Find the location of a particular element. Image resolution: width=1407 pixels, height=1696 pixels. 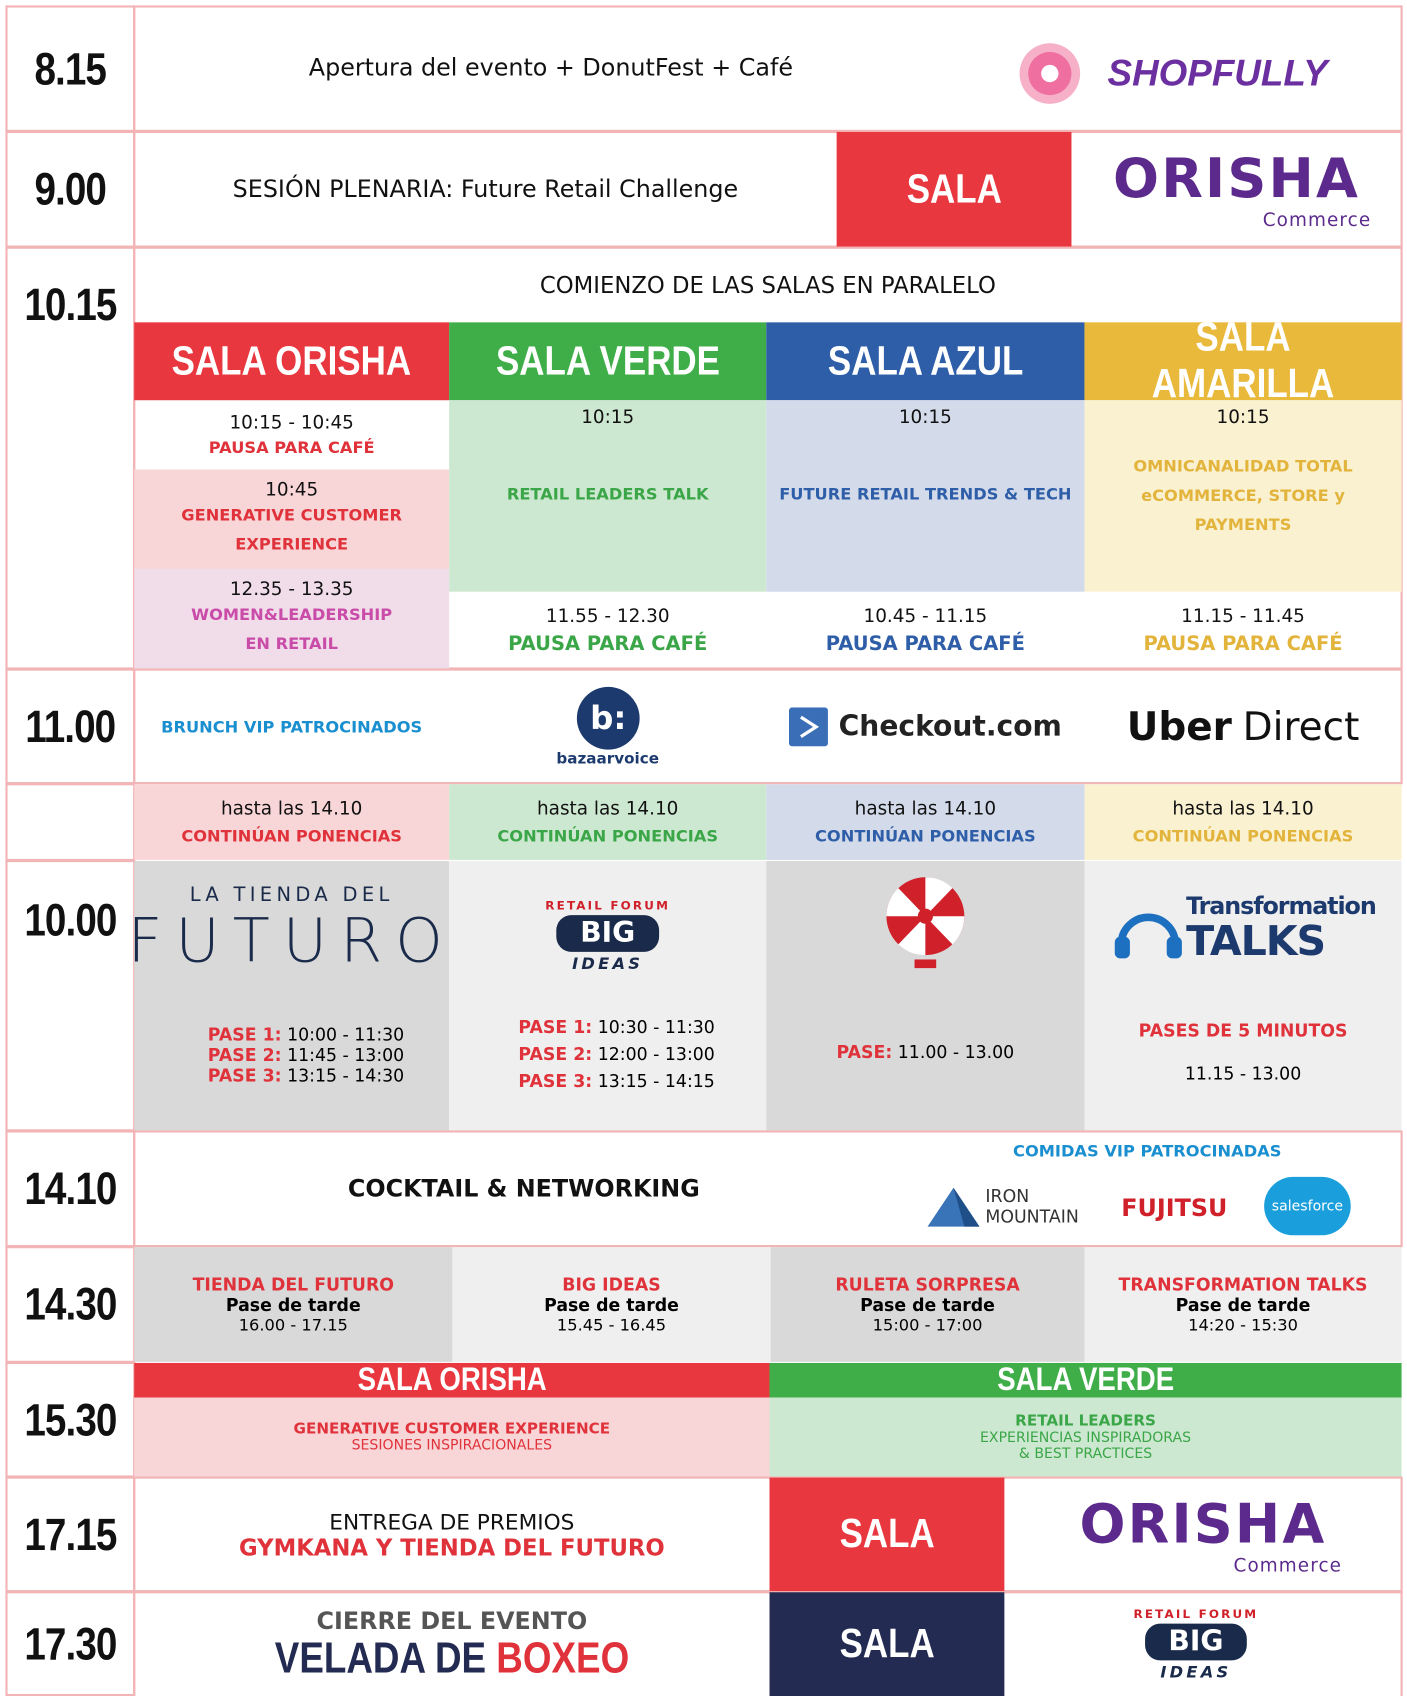

pass-time: 11:45 - 13:00 is located at coordinates (346, 1054).